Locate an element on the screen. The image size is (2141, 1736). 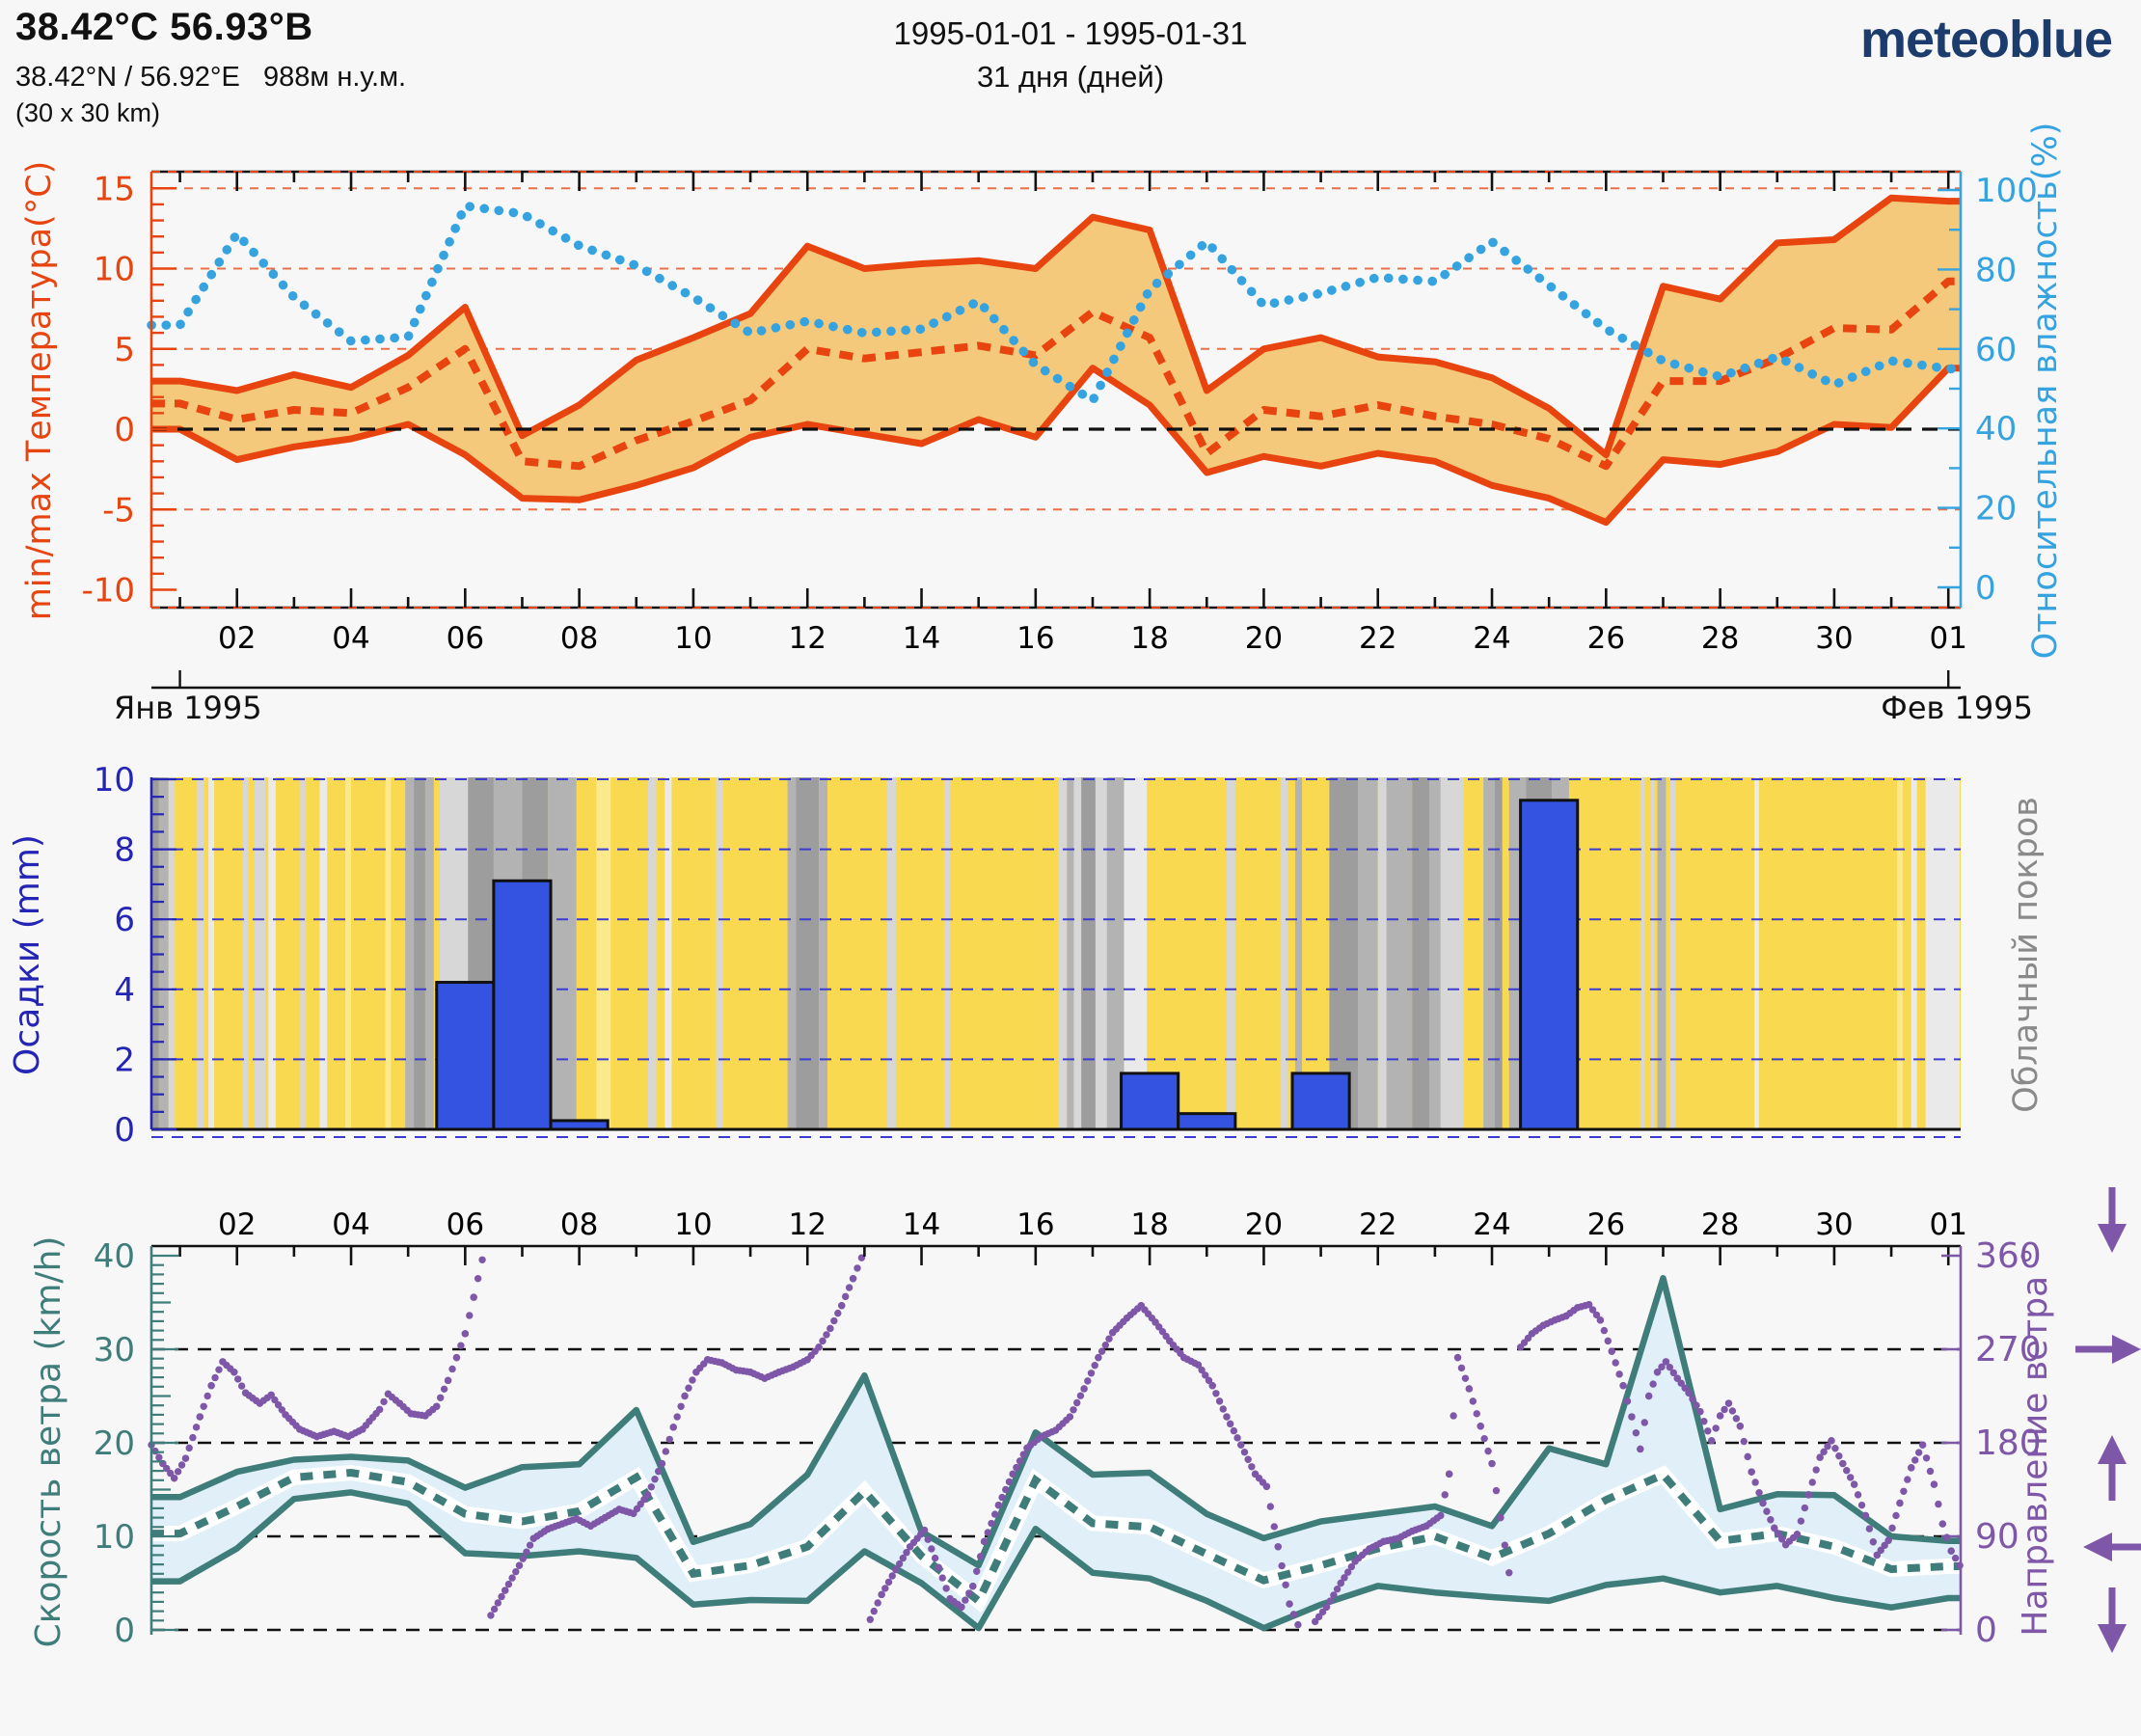
axis-title-humidity: Относительная влажность(%) is located at coordinates (2046, 391).